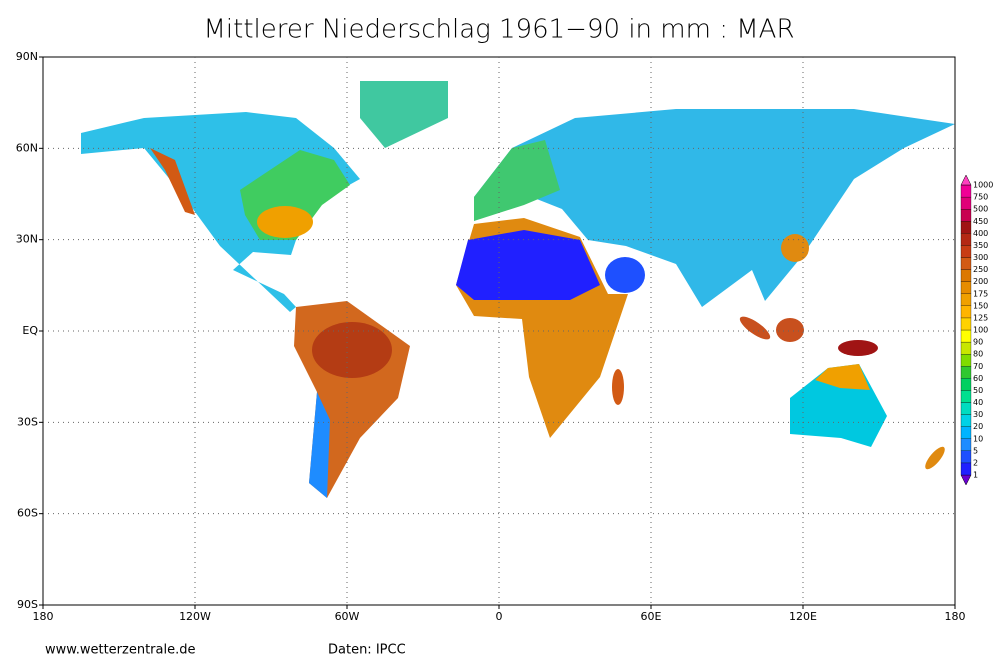  Describe the element at coordinates (935, 458) in the screenshot. I see `new-zealand` at that location.